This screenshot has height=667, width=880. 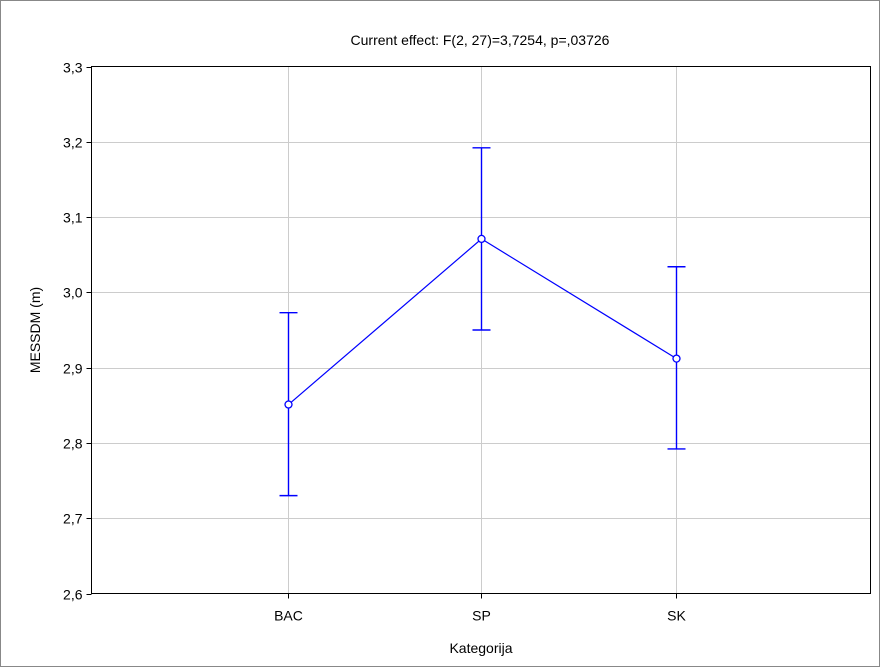 What do you see at coordinates (481, 616) in the screenshot?
I see `x-tick-label: SP` at bounding box center [481, 616].